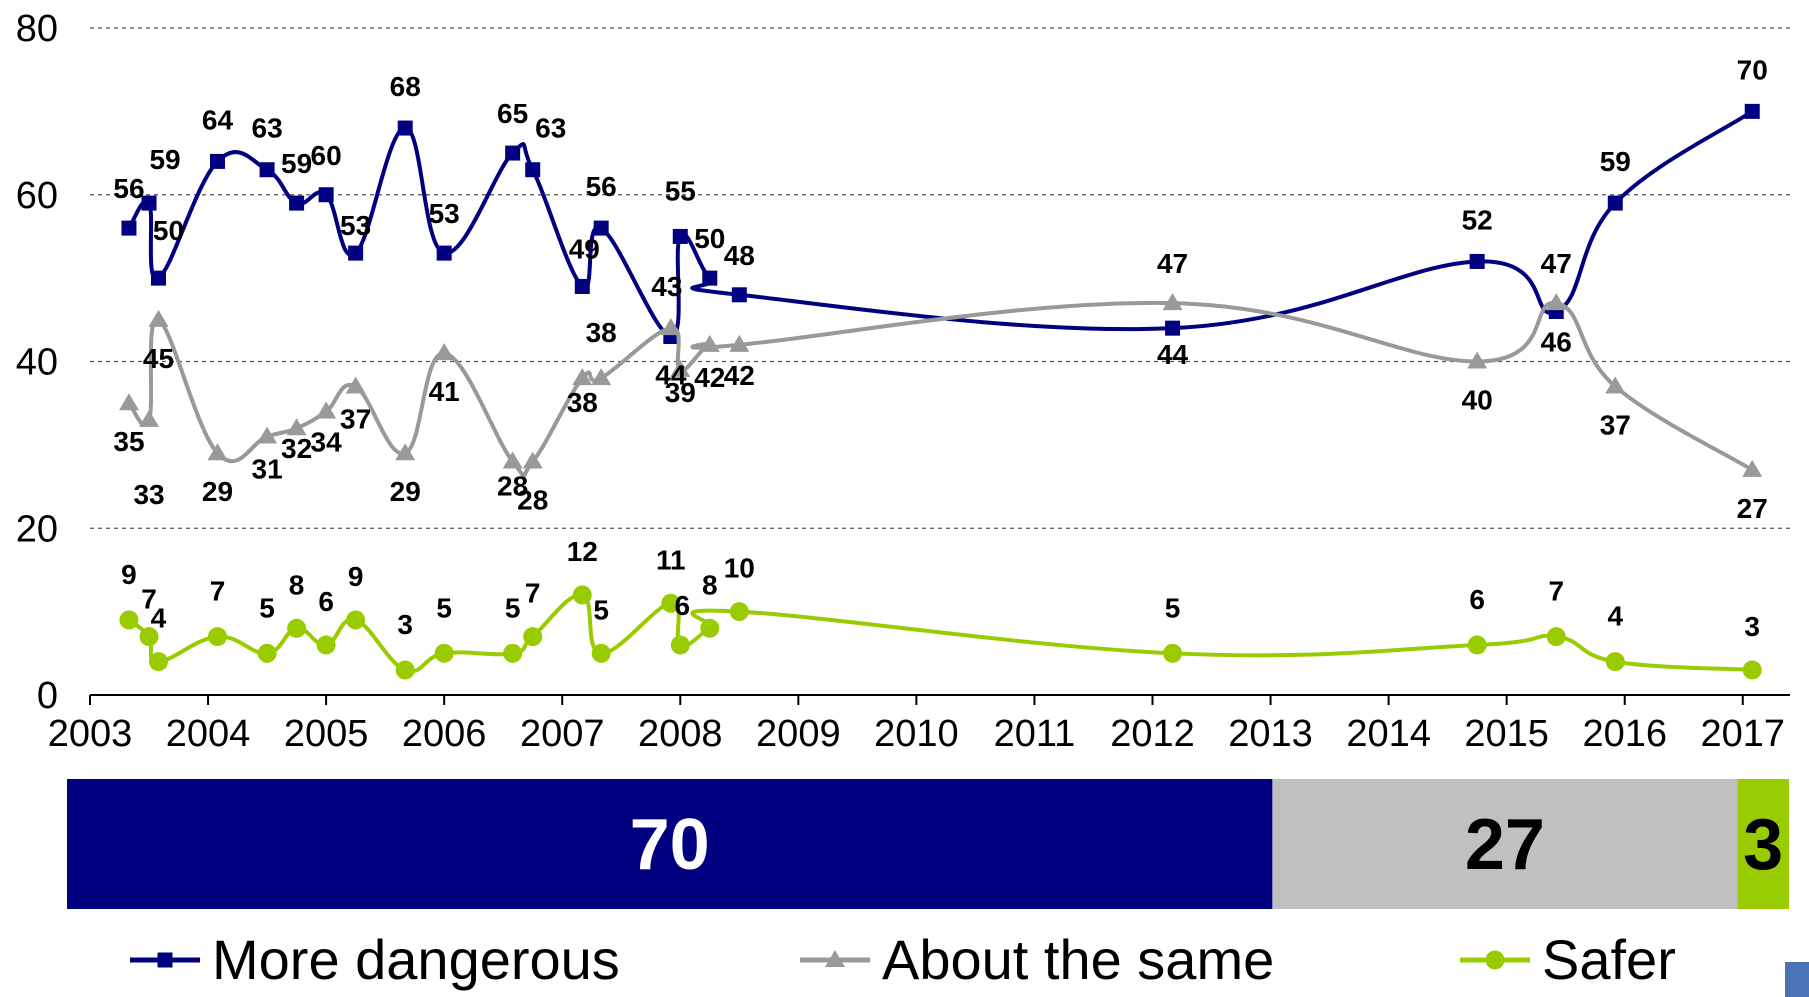 This screenshot has height=997, width=1809. I want to click on legend-label: More dangerous, so click(416, 959).